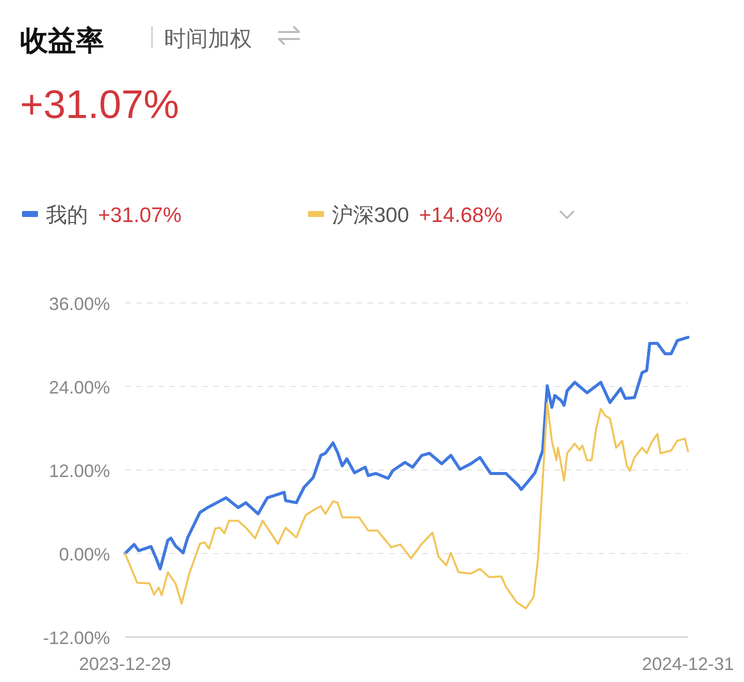 The width and height of the screenshot is (744, 682). I want to click on y-tick-label: 0.00%, so click(84, 554).